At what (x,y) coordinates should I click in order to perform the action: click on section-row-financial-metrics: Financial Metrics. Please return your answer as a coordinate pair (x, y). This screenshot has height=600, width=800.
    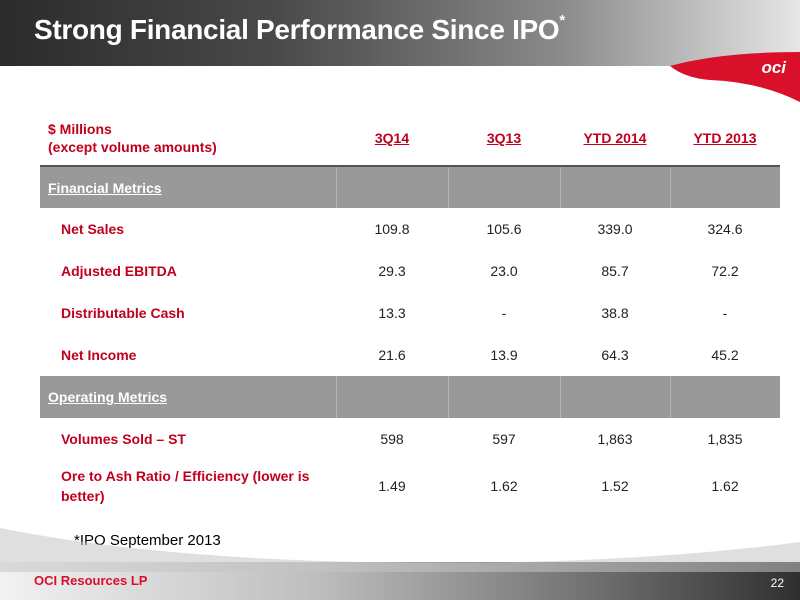
    Looking at the image, I should click on (410, 187).